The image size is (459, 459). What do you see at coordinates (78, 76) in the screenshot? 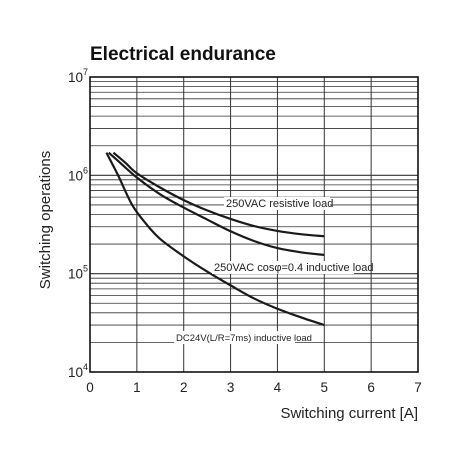
I see `y-tick-label: 10⁷` at bounding box center [78, 76].